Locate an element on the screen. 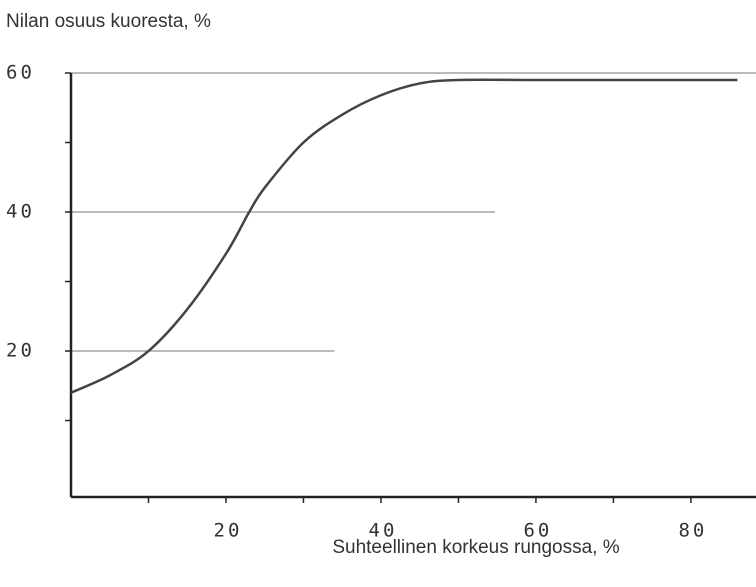 This screenshot has width=756, height=587. y-tick-label: 60 is located at coordinates (20, 73).